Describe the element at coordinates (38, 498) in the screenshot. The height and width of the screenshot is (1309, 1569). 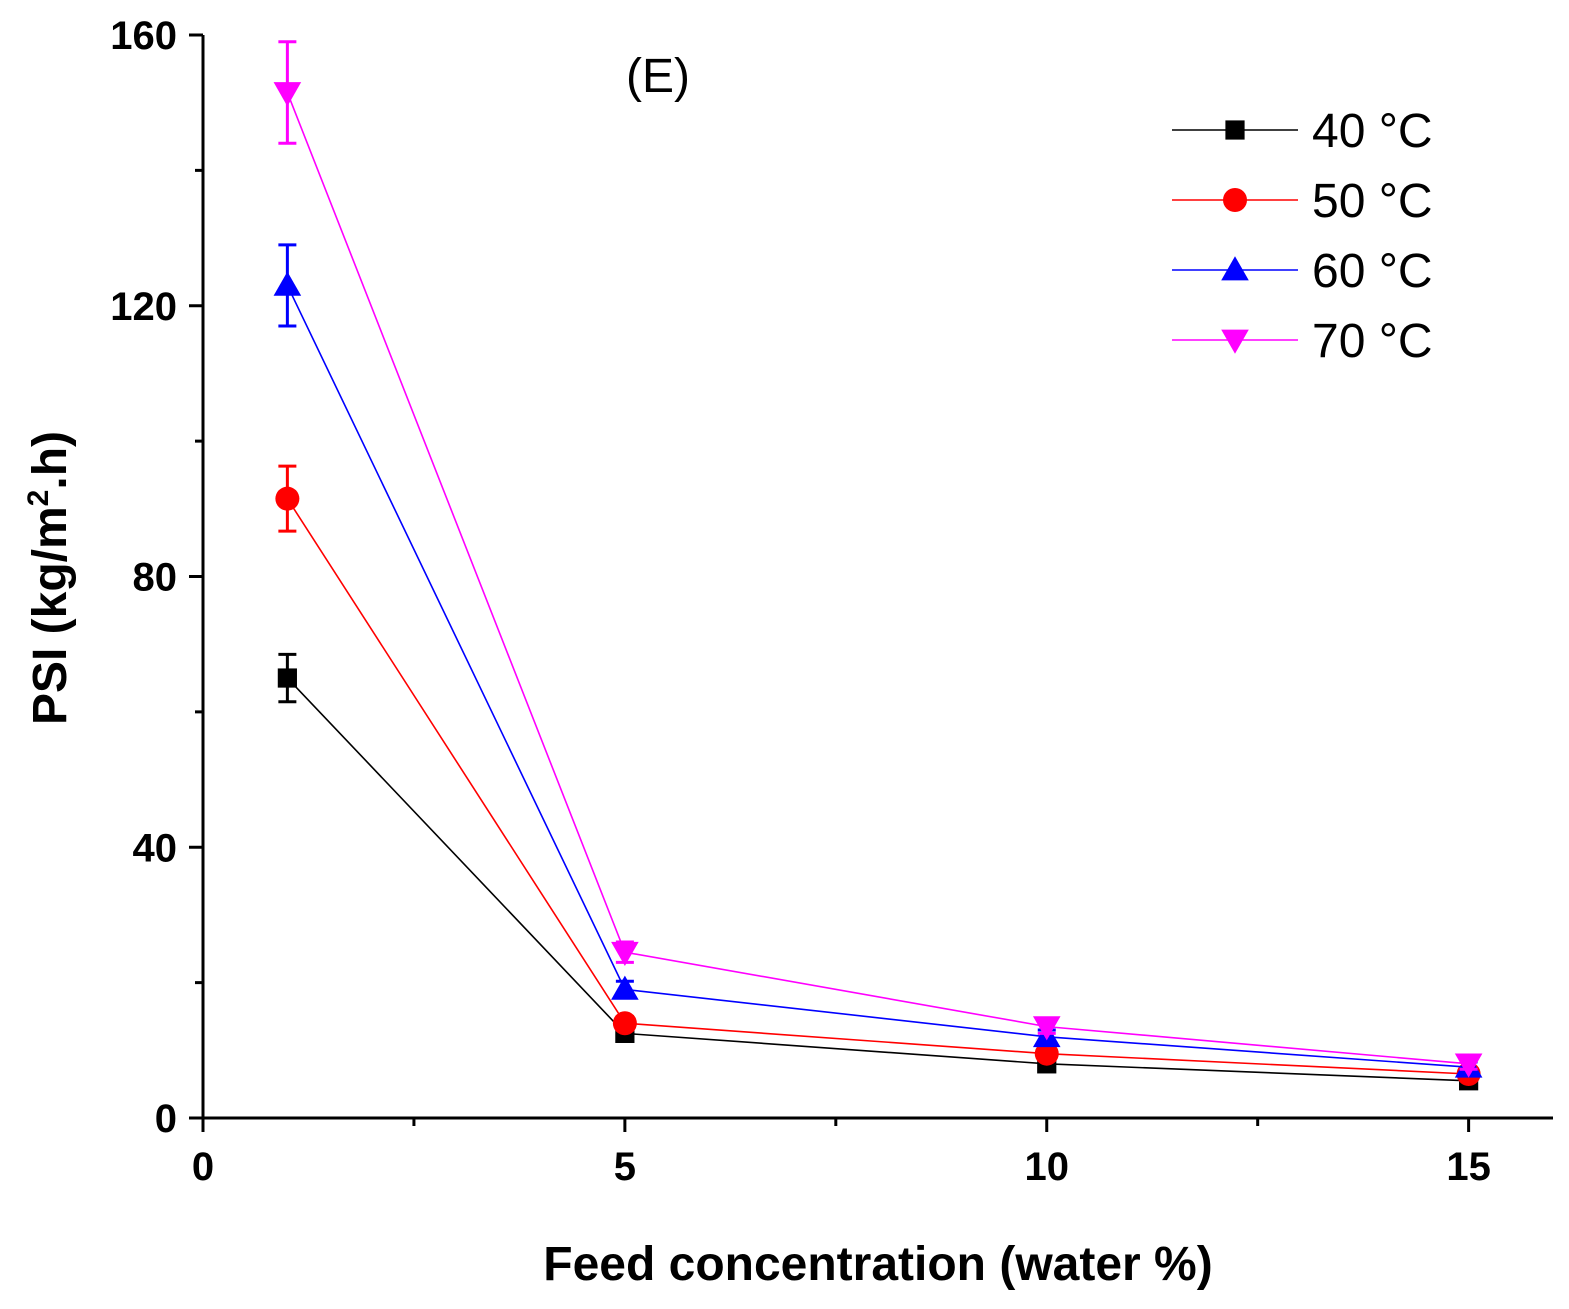
I see `y-axis-title-superscript: 2` at that location.